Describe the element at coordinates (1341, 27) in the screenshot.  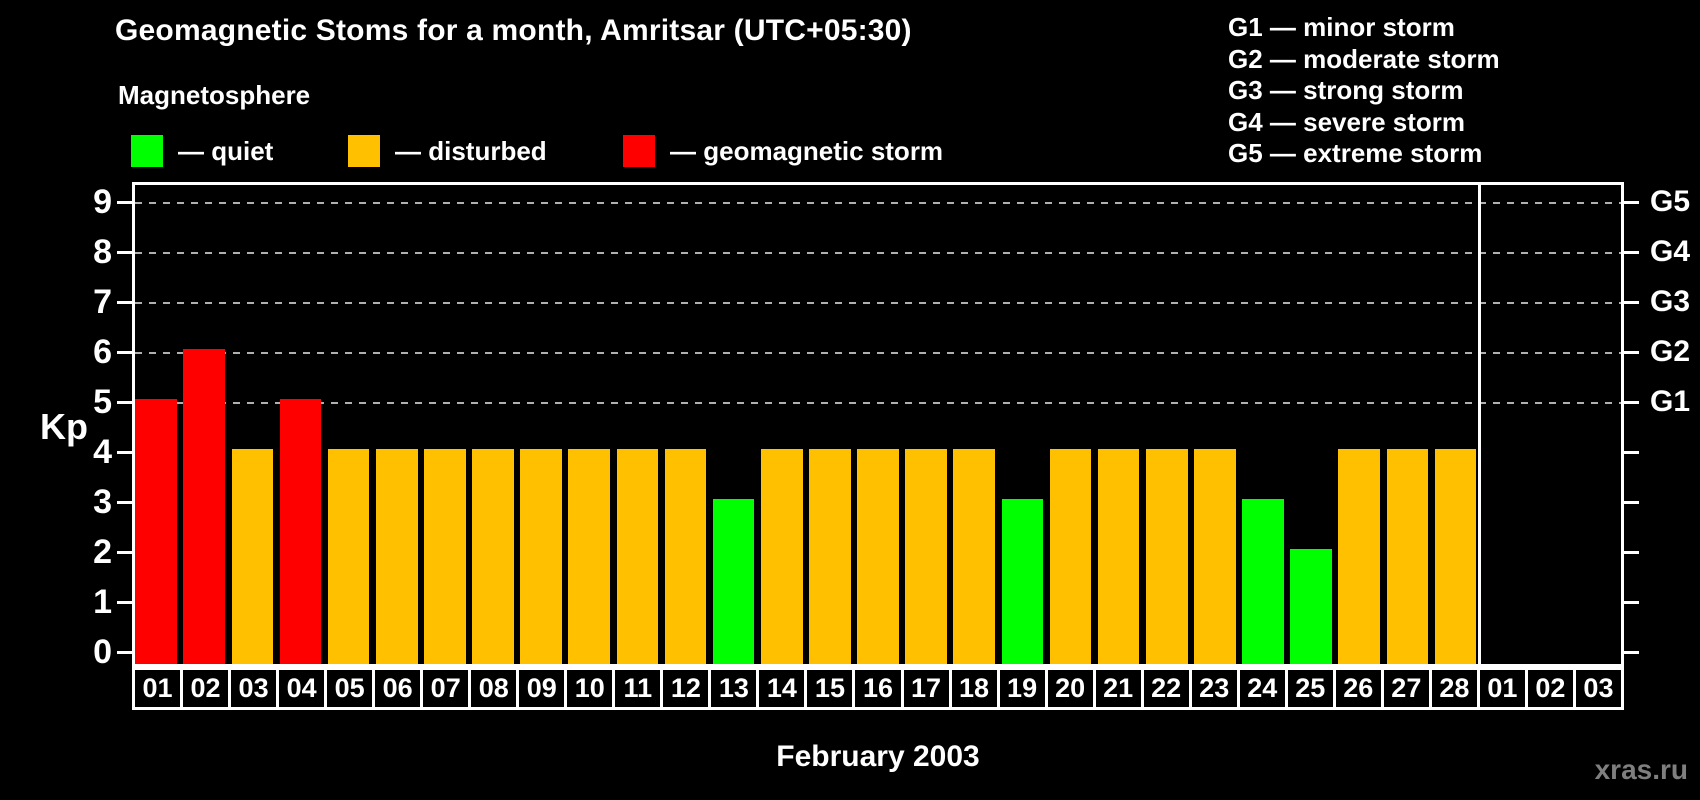
I see `g-legend-line-1: G1 — minor storm` at that location.